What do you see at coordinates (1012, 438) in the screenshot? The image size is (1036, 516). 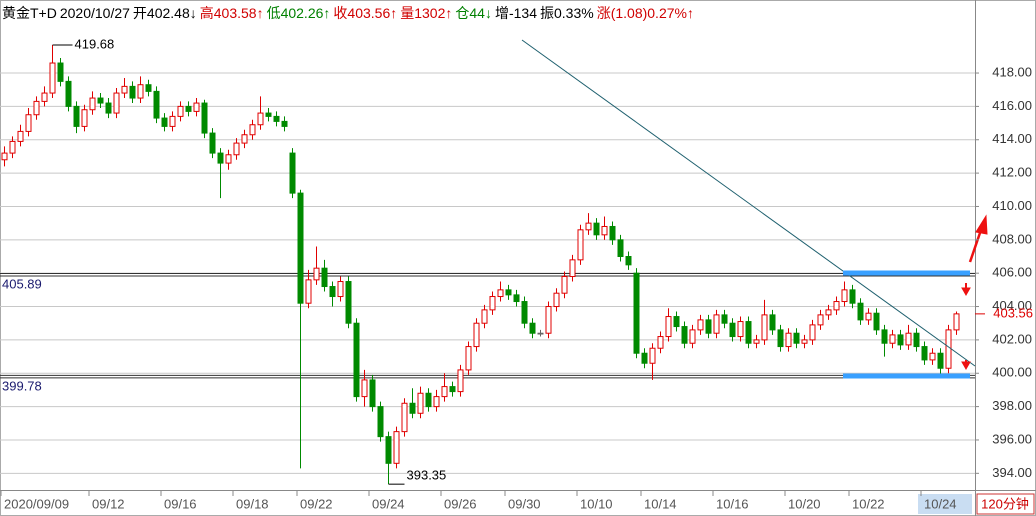 I see `y-tick-label: 396.00` at bounding box center [1012, 438].